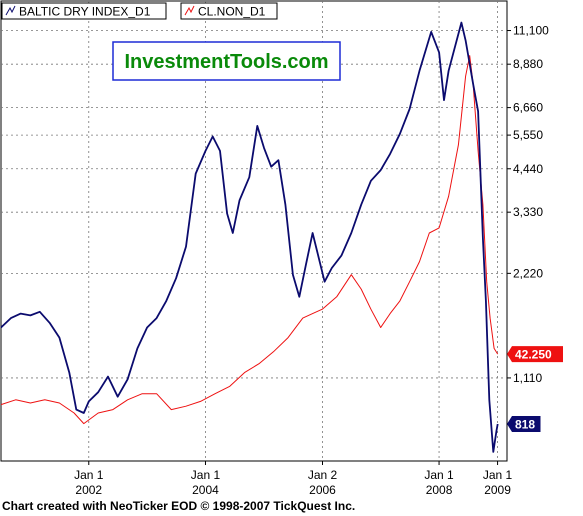 The height and width of the screenshot is (516, 583). Describe the element at coordinates (528, 64) in the screenshot. I see `y-tick-label: 8,880` at that location.